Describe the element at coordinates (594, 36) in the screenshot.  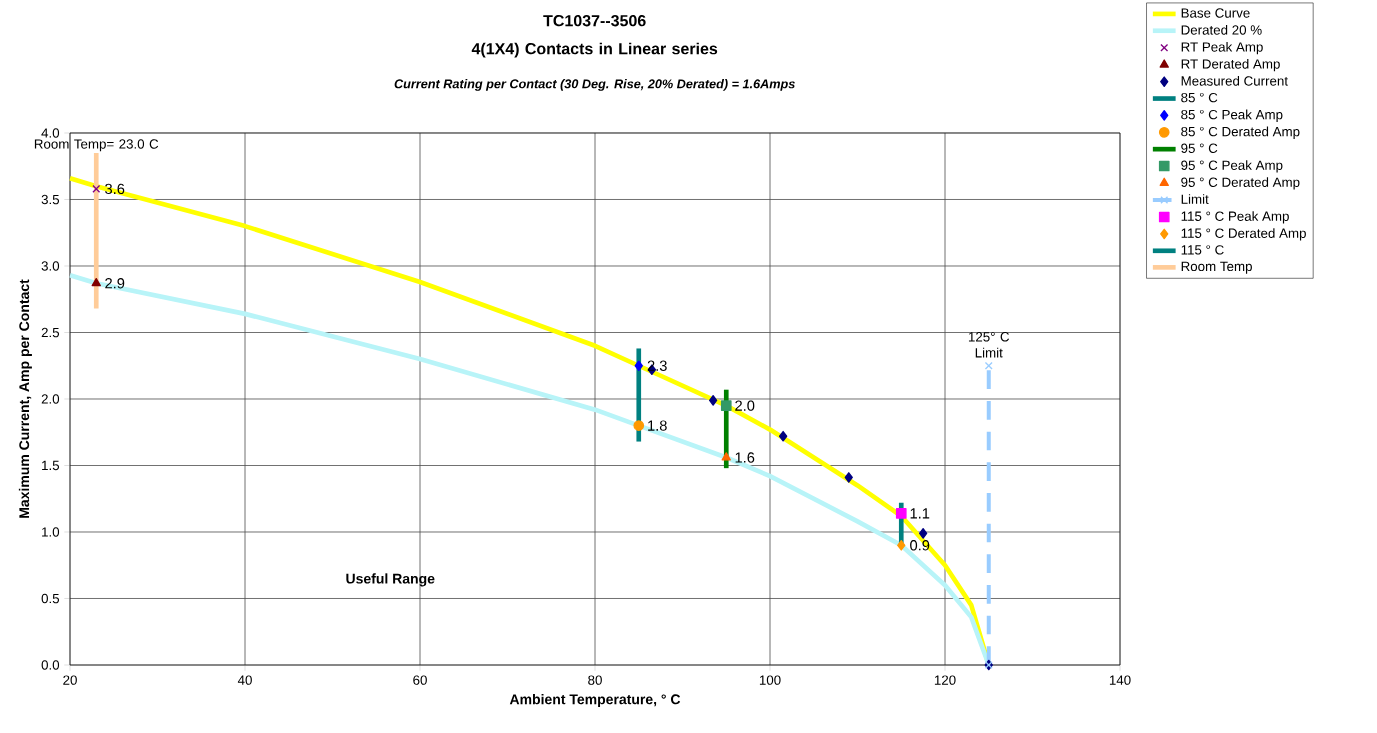
I see `chart-title: TC1037--3506 4(1X4) Contacts in Linear series` at that location.